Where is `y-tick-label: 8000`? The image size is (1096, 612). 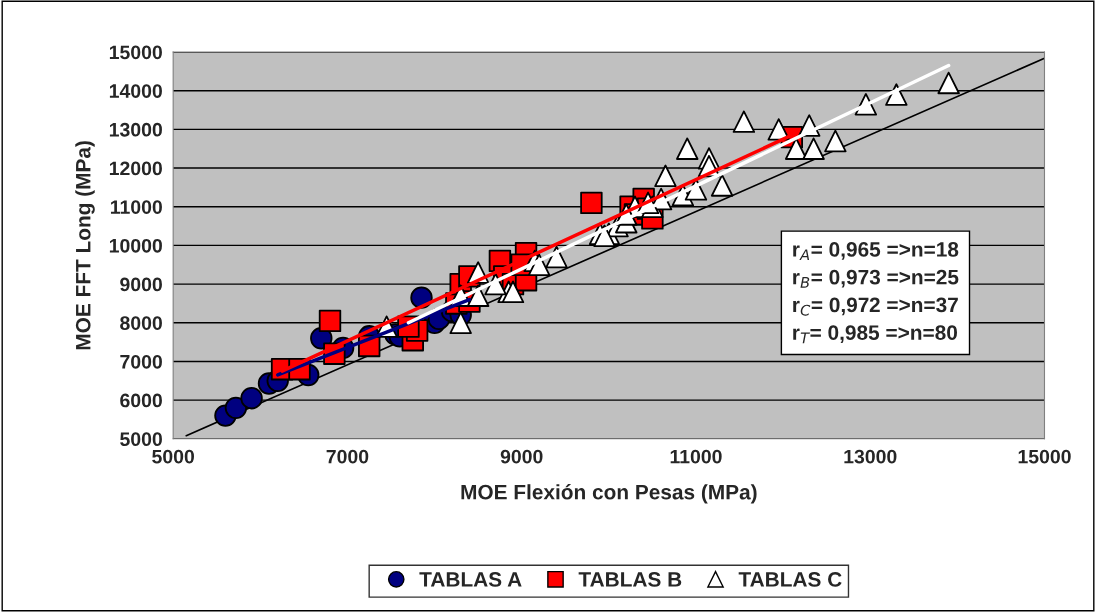 y-tick-label: 8000 is located at coordinates (141, 323).